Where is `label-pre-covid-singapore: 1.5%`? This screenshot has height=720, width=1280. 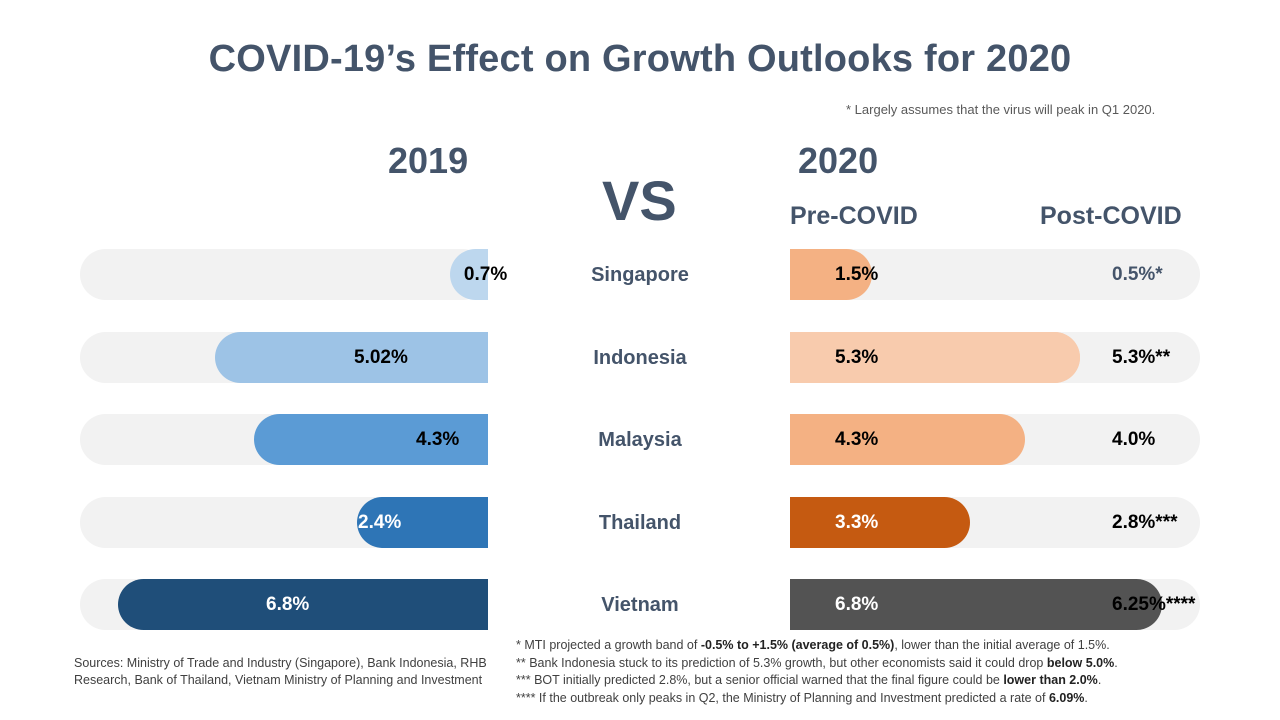 label-pre-covid-singapore: 1.5% is located at coordinates (857, 274).